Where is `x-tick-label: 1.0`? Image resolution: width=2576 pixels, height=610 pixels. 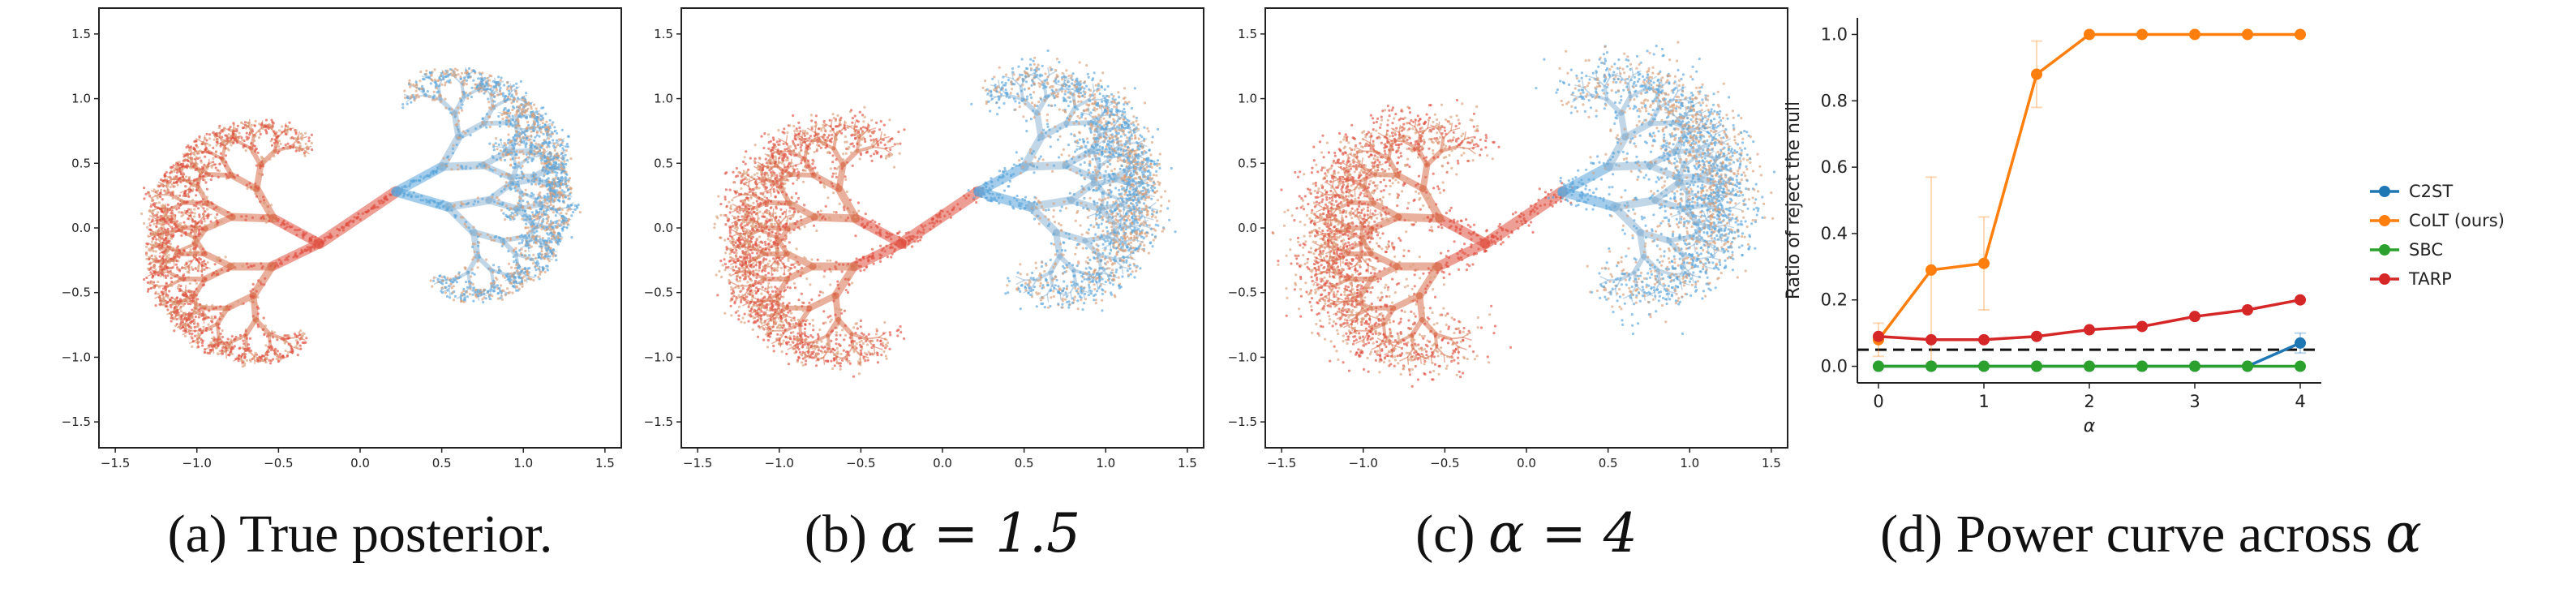
x-tick-label: 1.0 is located at coordinates (523, 463).